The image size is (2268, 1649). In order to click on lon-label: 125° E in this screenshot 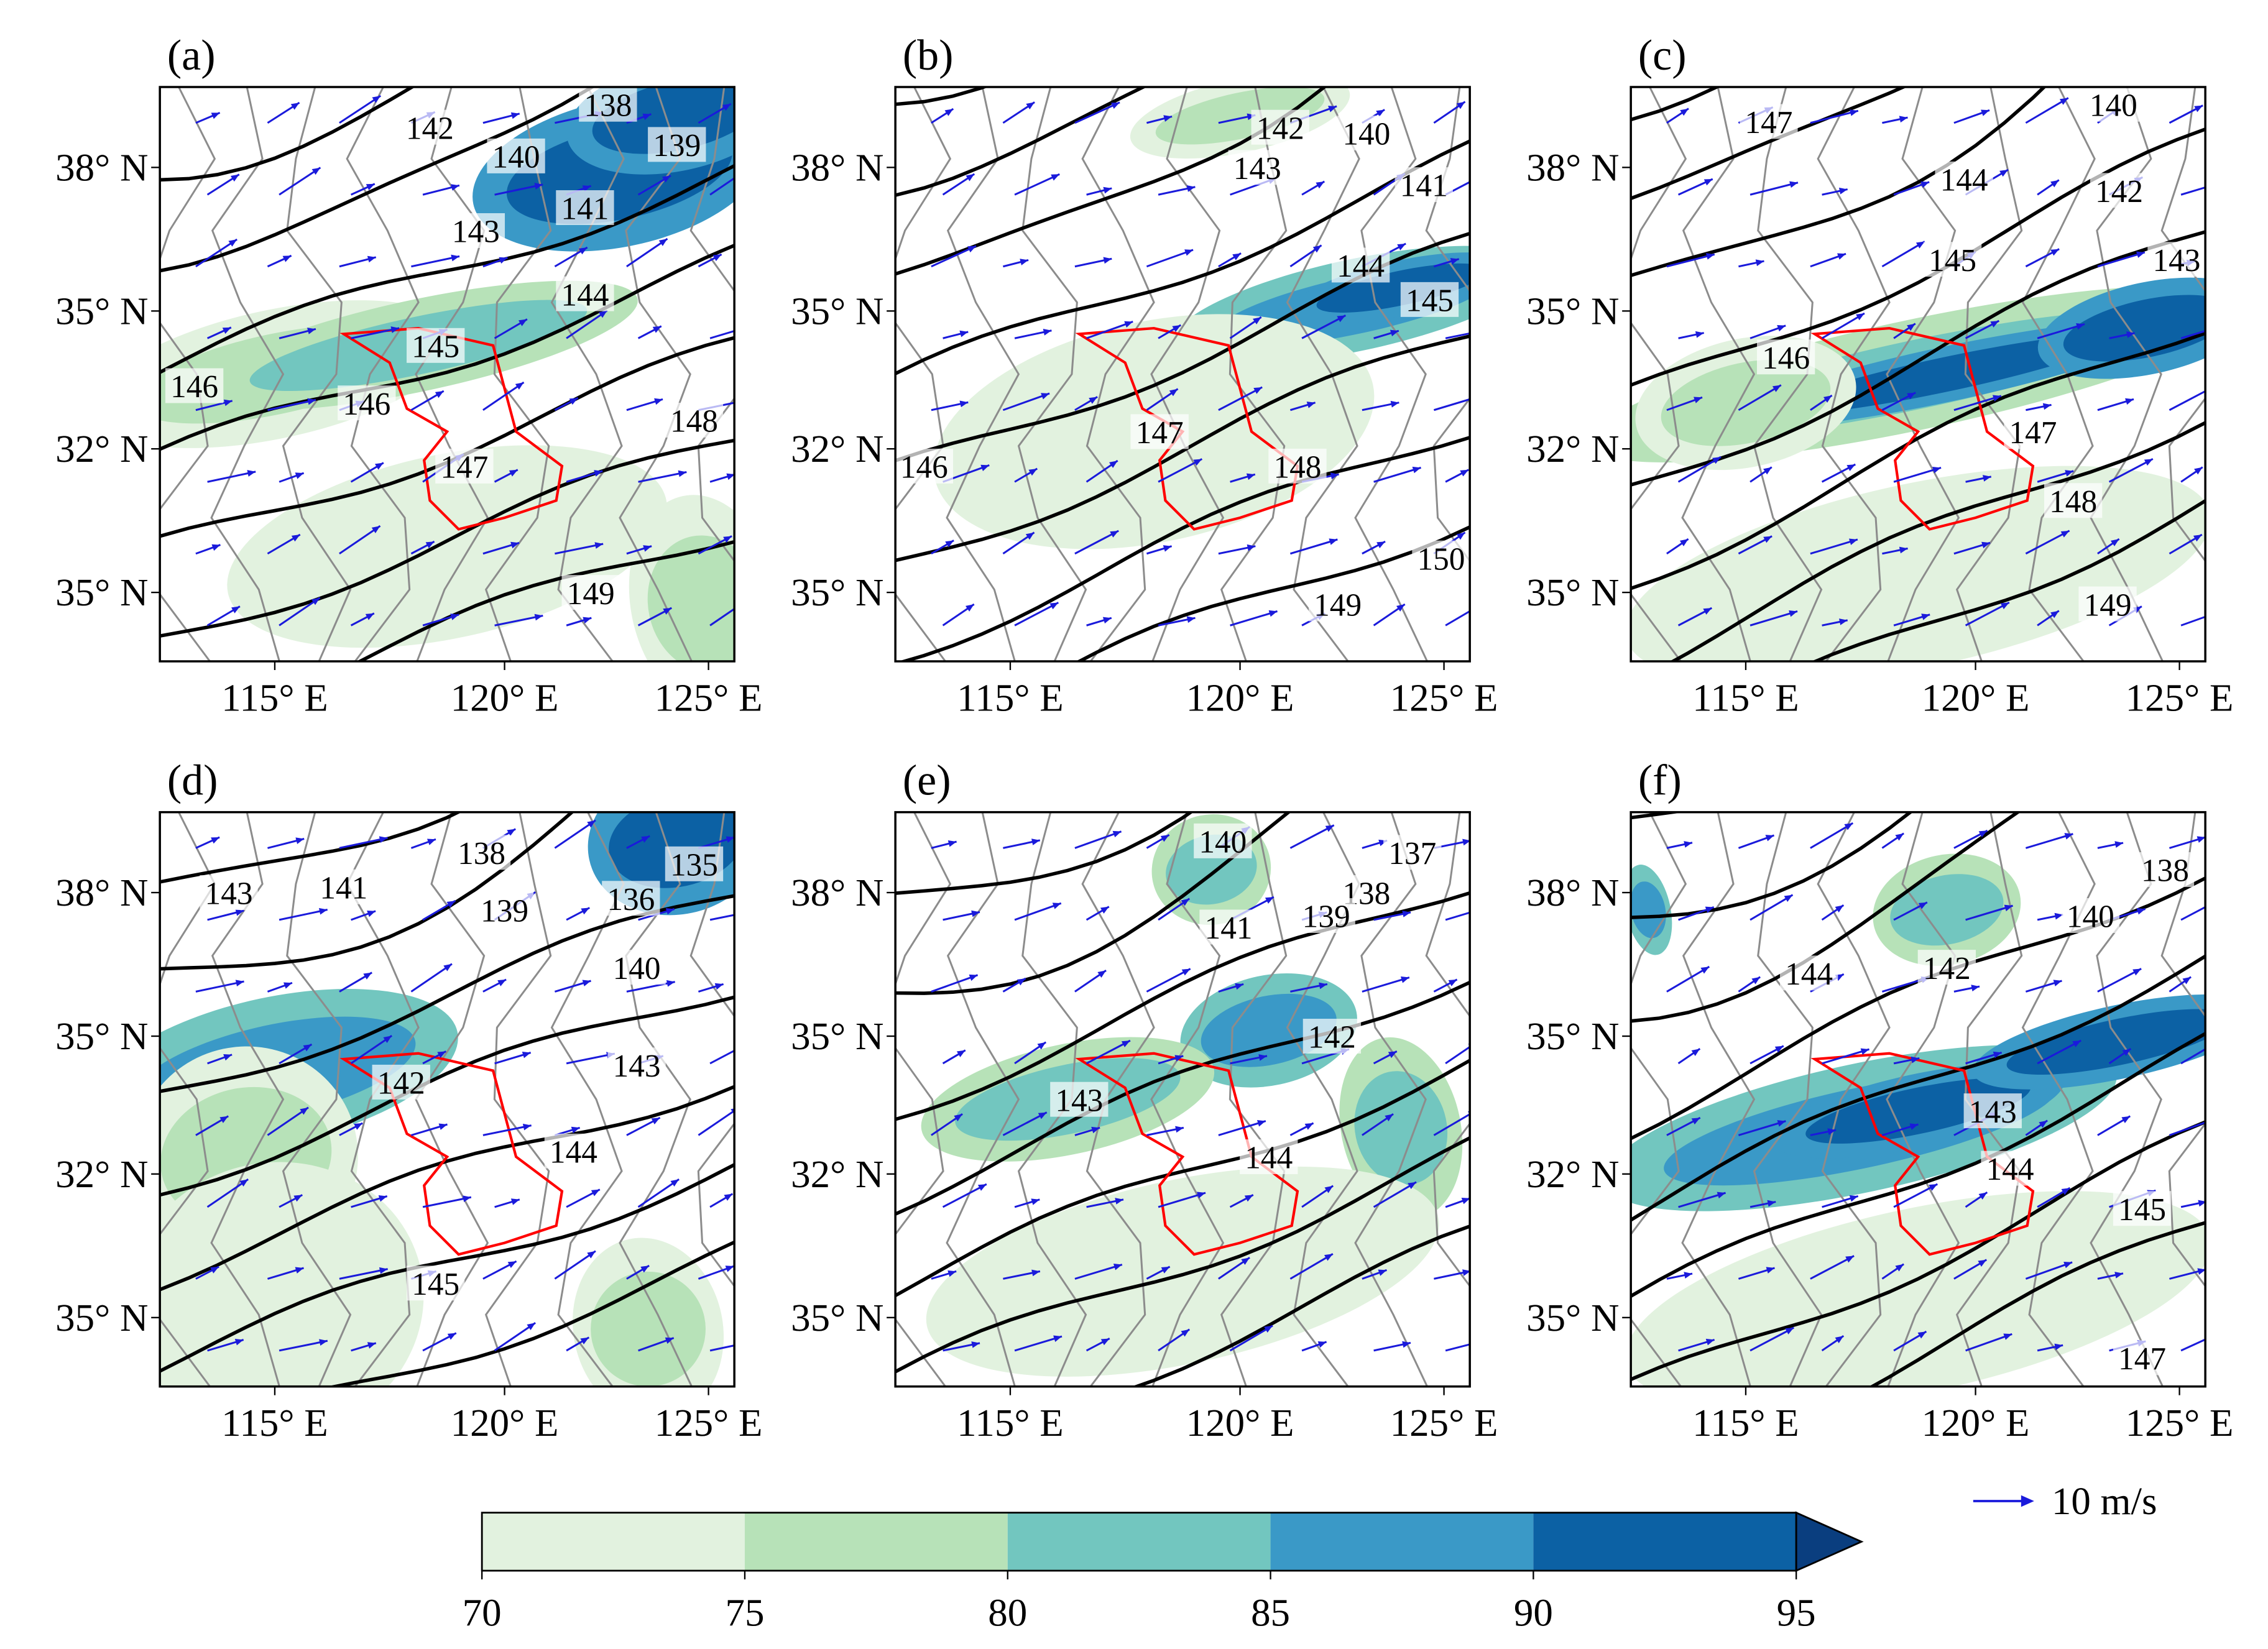, I will do `click(1444, 697)`.